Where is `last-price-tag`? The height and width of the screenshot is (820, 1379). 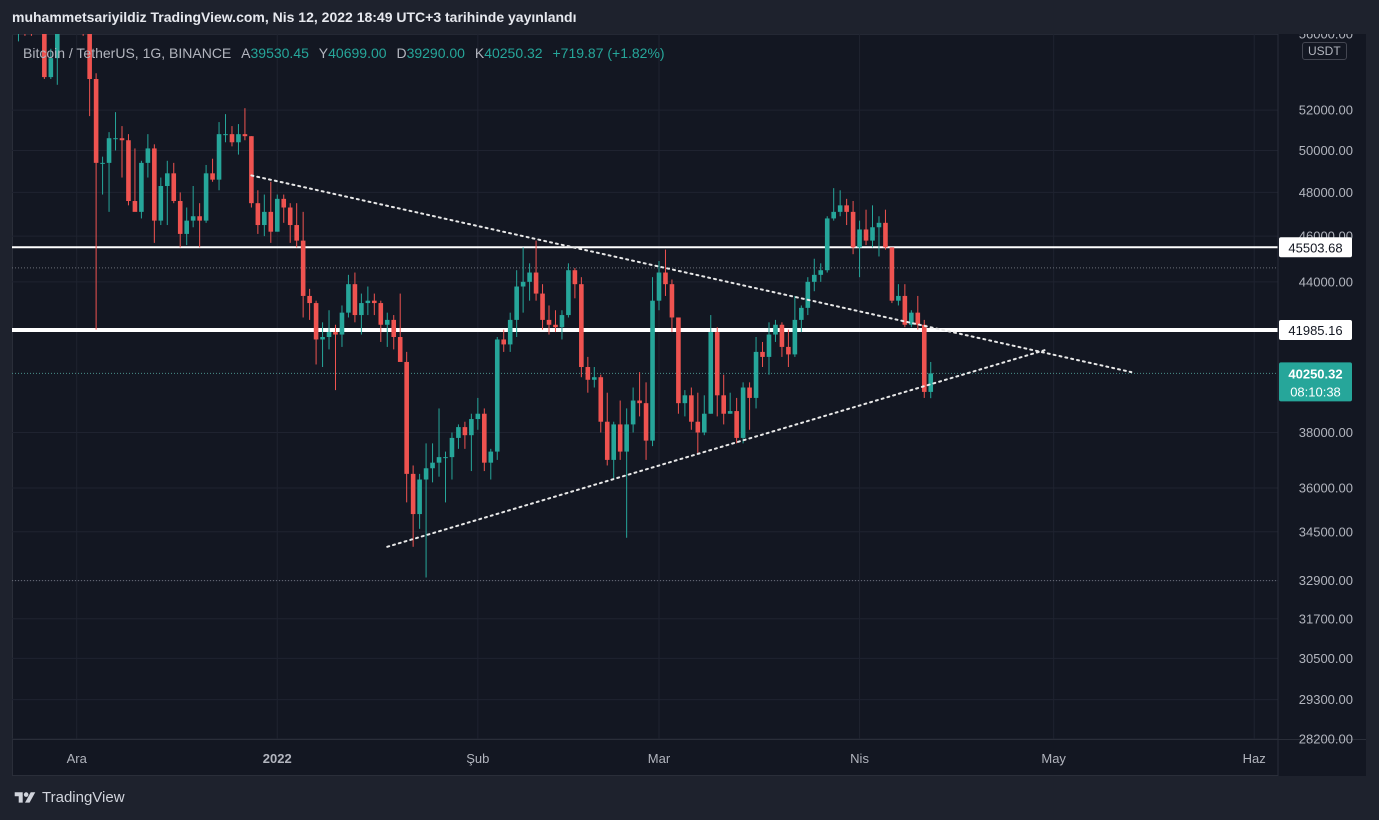
last-price-tag is located at coordinates (1315, 382).